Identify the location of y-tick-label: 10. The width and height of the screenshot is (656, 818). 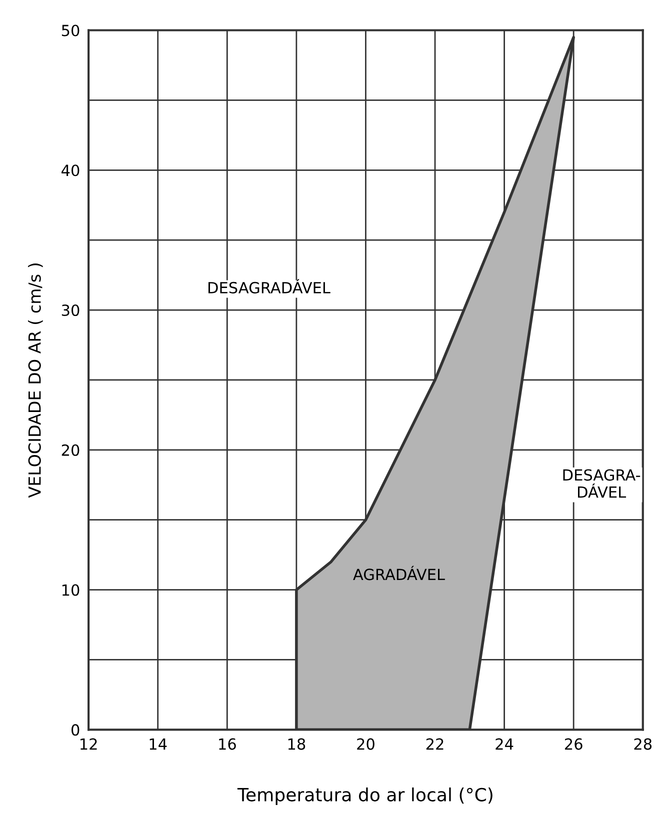
(71, 590).